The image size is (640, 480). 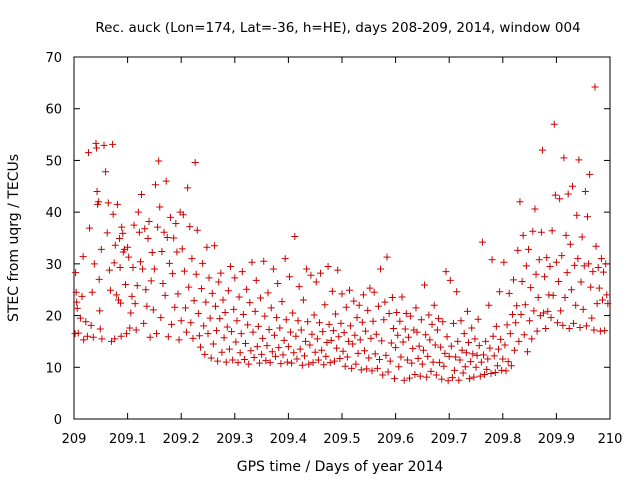 What do you see at coordinates (58, 420) in the screenshot?
I see `y-tick-label: 0` at bounding box center [58, 420].